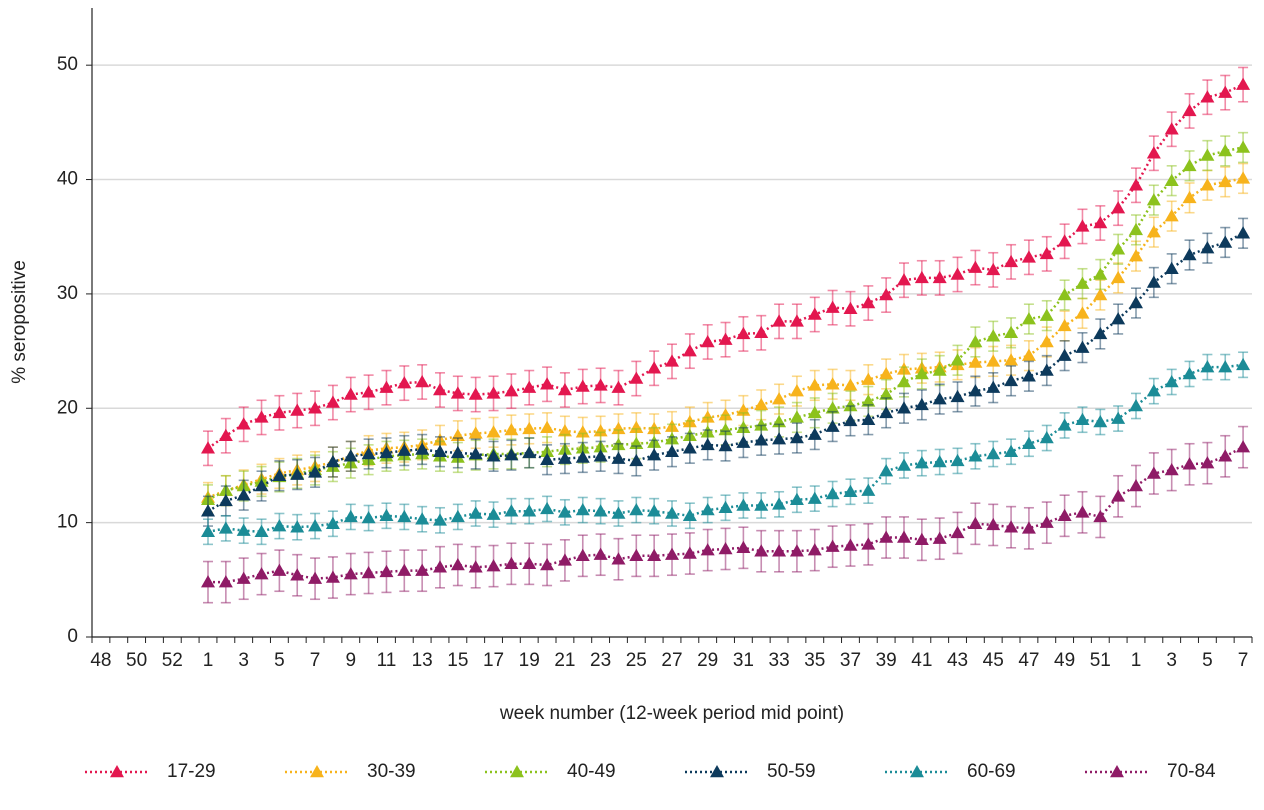 The height and width of the screenshot is (810, 1264). What do you see at coordinates (72, 636) in the screenshot?
I see `y-tick-label: 0` at bounding box center [72, 636].